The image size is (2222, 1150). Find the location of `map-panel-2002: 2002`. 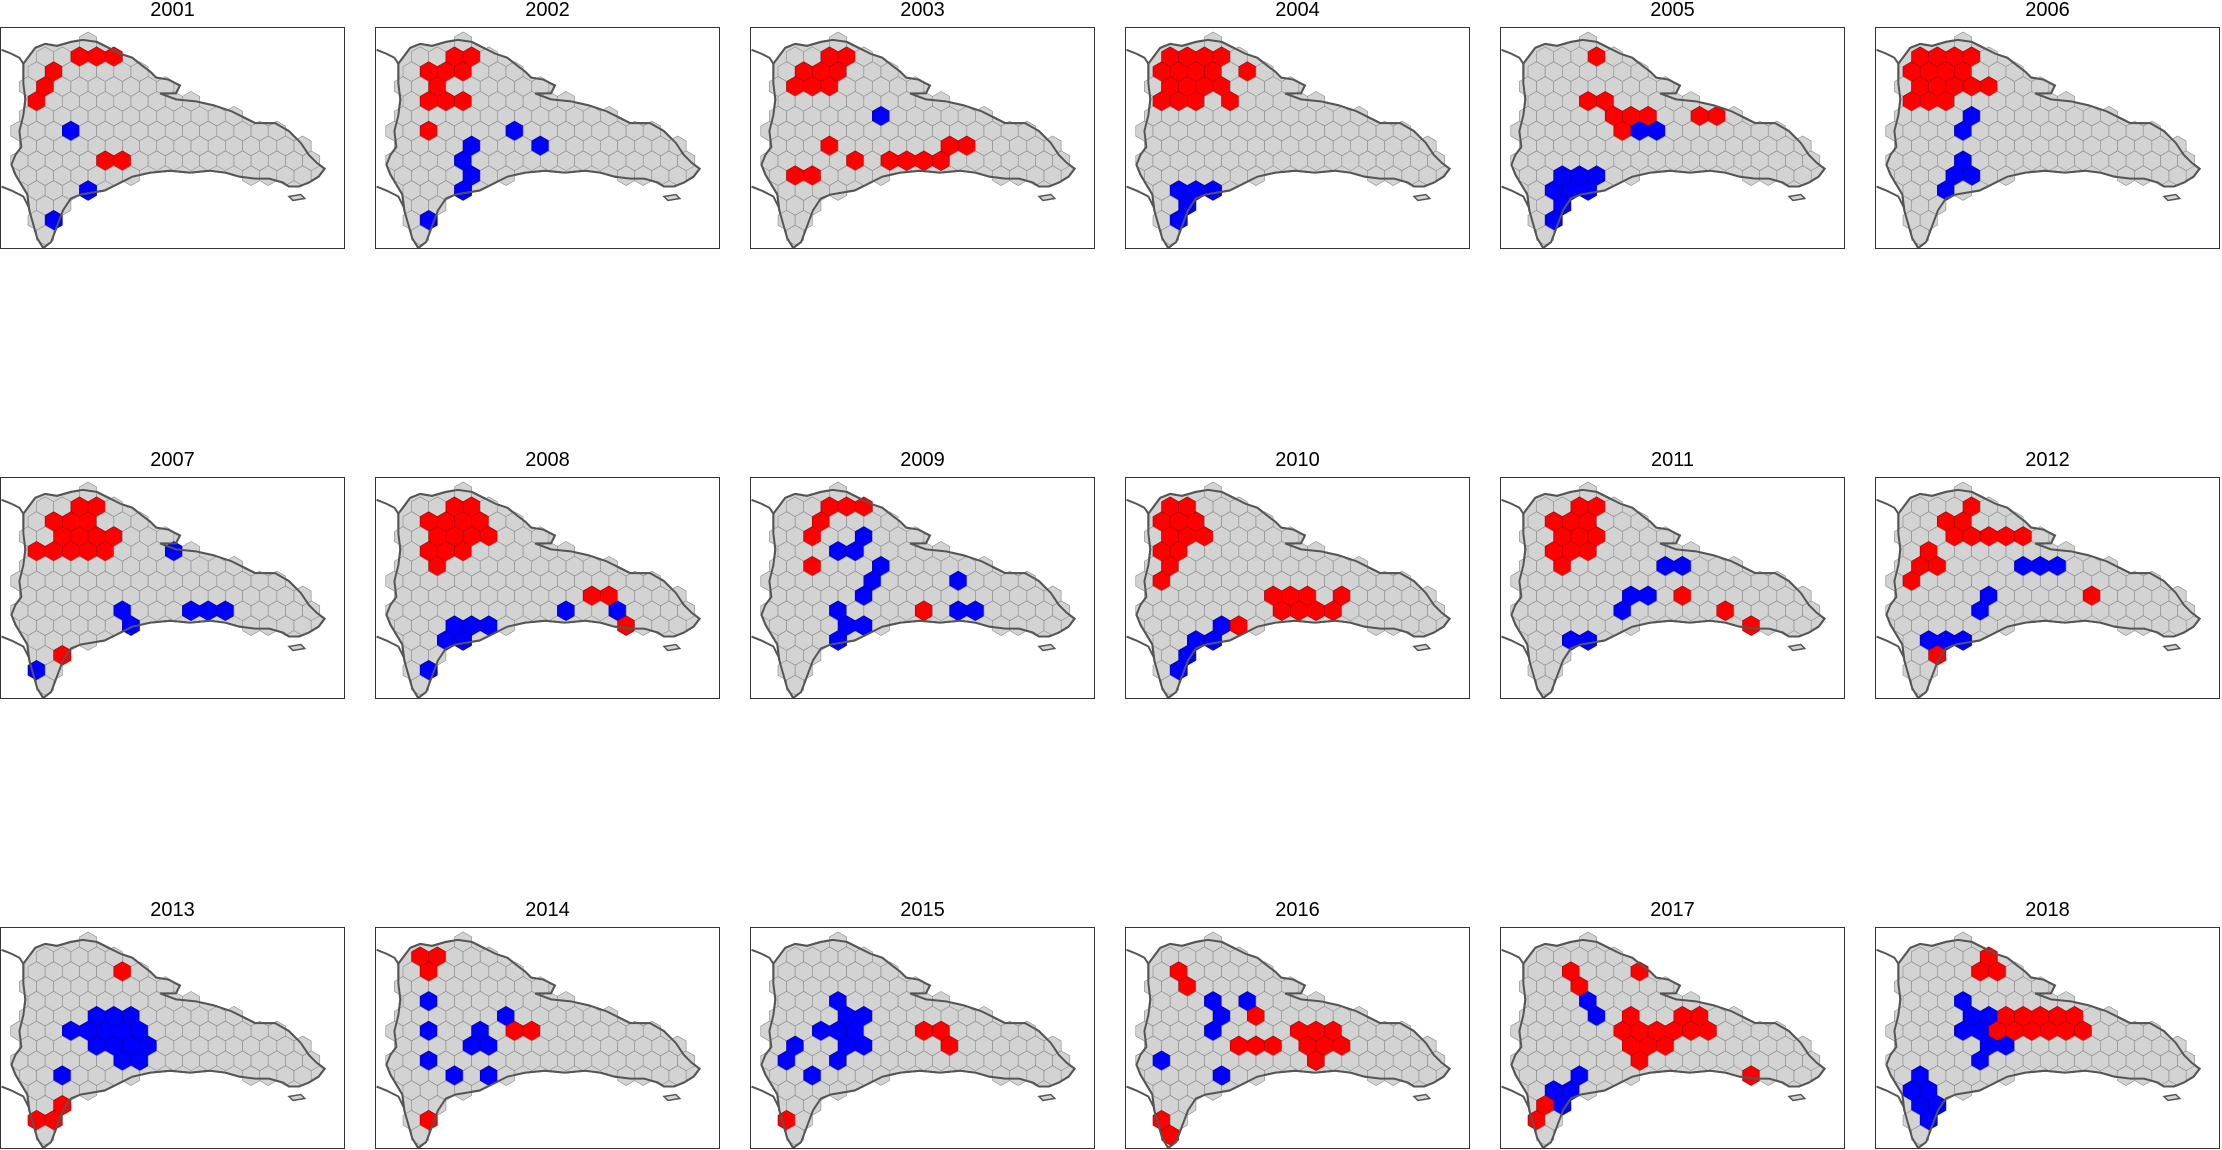

map-panel-2002: 2002 is located at coordinates (547, 125).